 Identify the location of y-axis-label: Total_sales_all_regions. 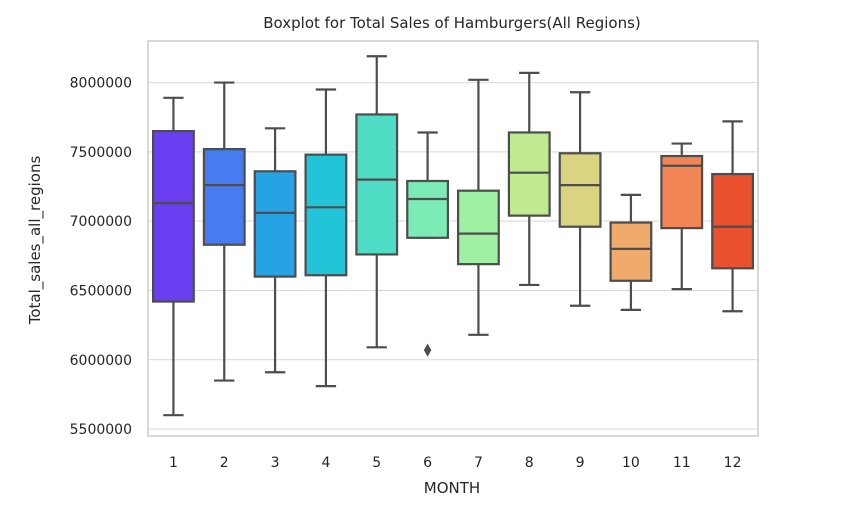
(35, 241).